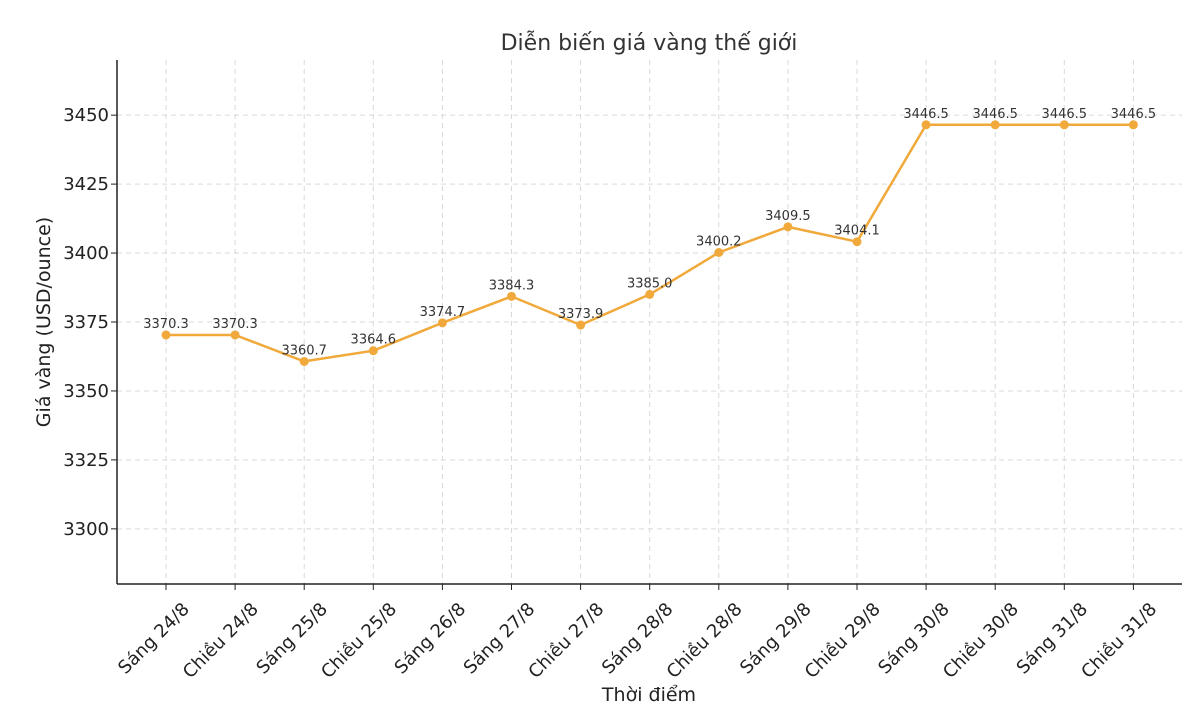  I want to click on data-label: 3364.6, so click(374, 340).